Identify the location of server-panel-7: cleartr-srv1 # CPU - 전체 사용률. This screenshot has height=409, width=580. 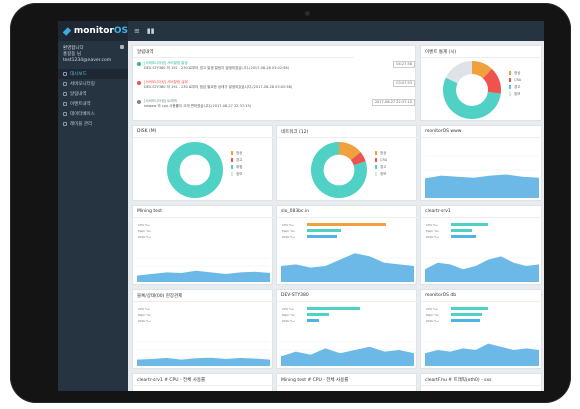
(269, 382).